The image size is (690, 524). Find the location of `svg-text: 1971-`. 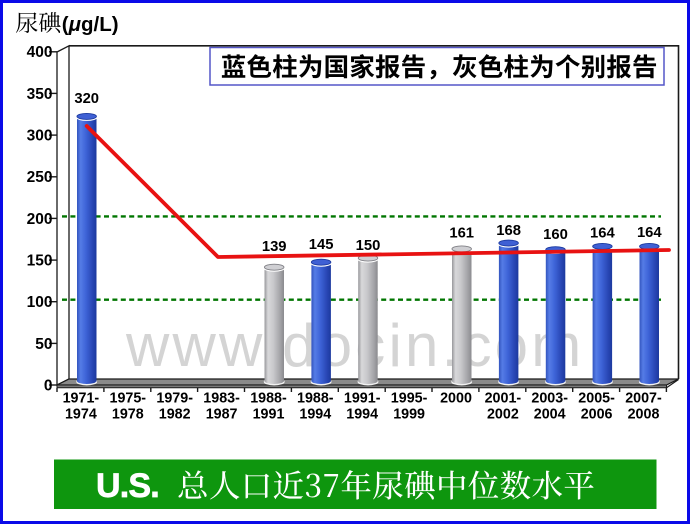

svg-text: 1971- is located at coordinates (81, 398).